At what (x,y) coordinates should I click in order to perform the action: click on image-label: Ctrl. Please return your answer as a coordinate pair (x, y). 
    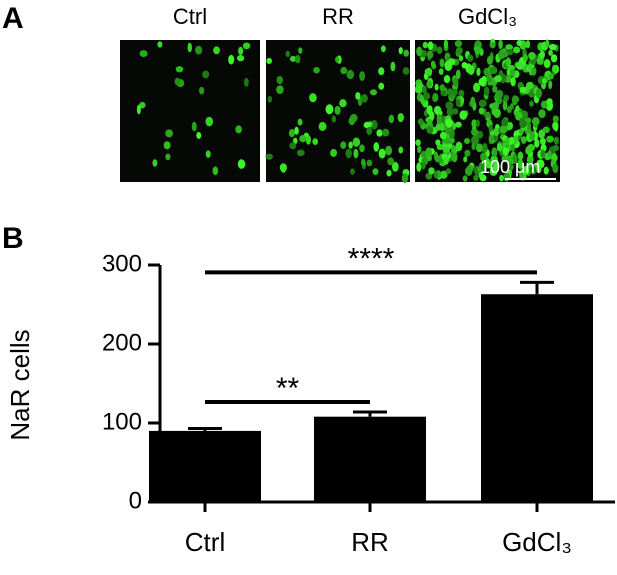
    Looking at the image, I should click on (190, 16).